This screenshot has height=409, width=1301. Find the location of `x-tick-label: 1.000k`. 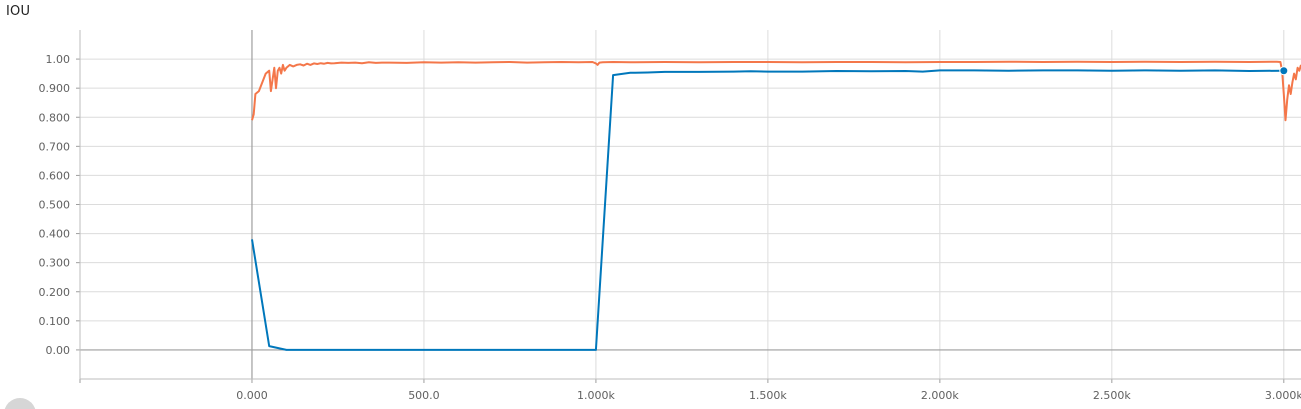

x-tick-label: 1.000k is located at coordinates (596, 395).